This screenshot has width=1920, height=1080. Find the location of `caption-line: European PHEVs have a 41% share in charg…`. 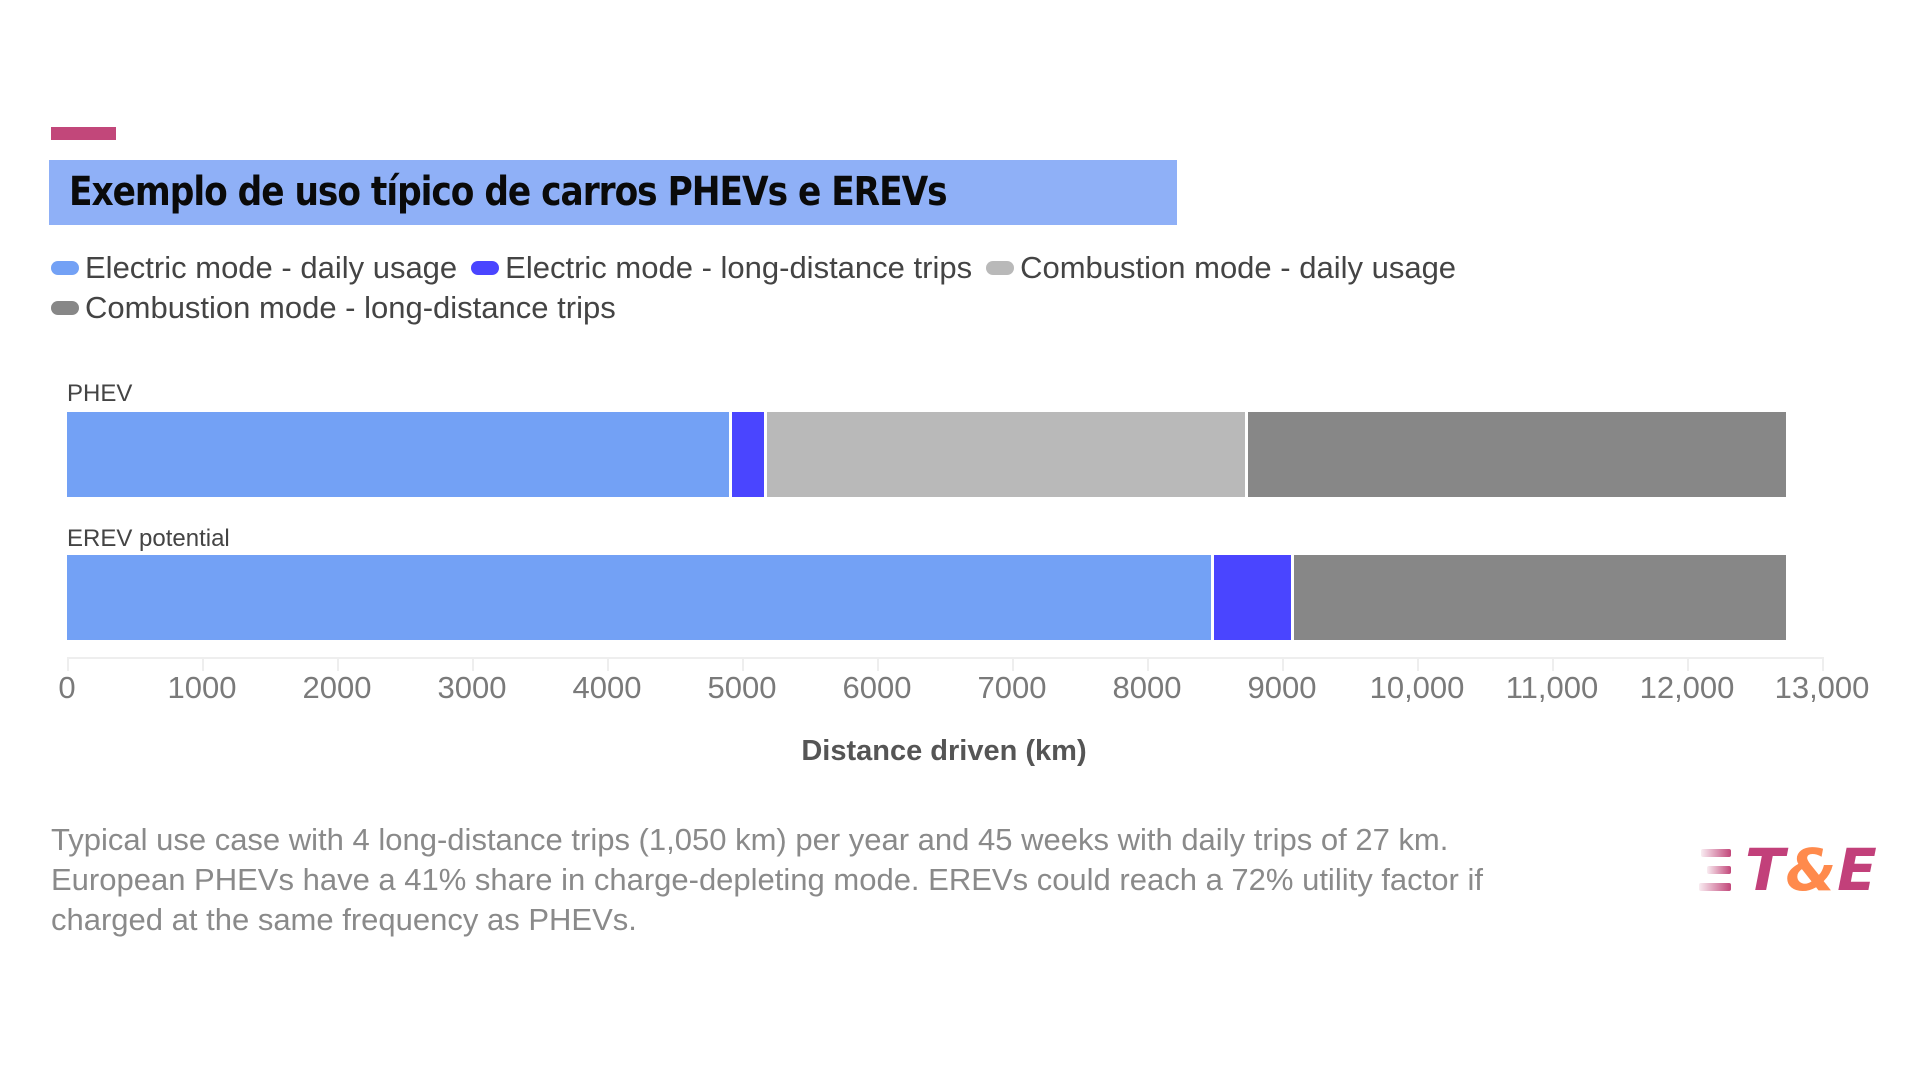

caption-line: European PHEVs have a 41% share in charg… is located at coordinates (767, 879).